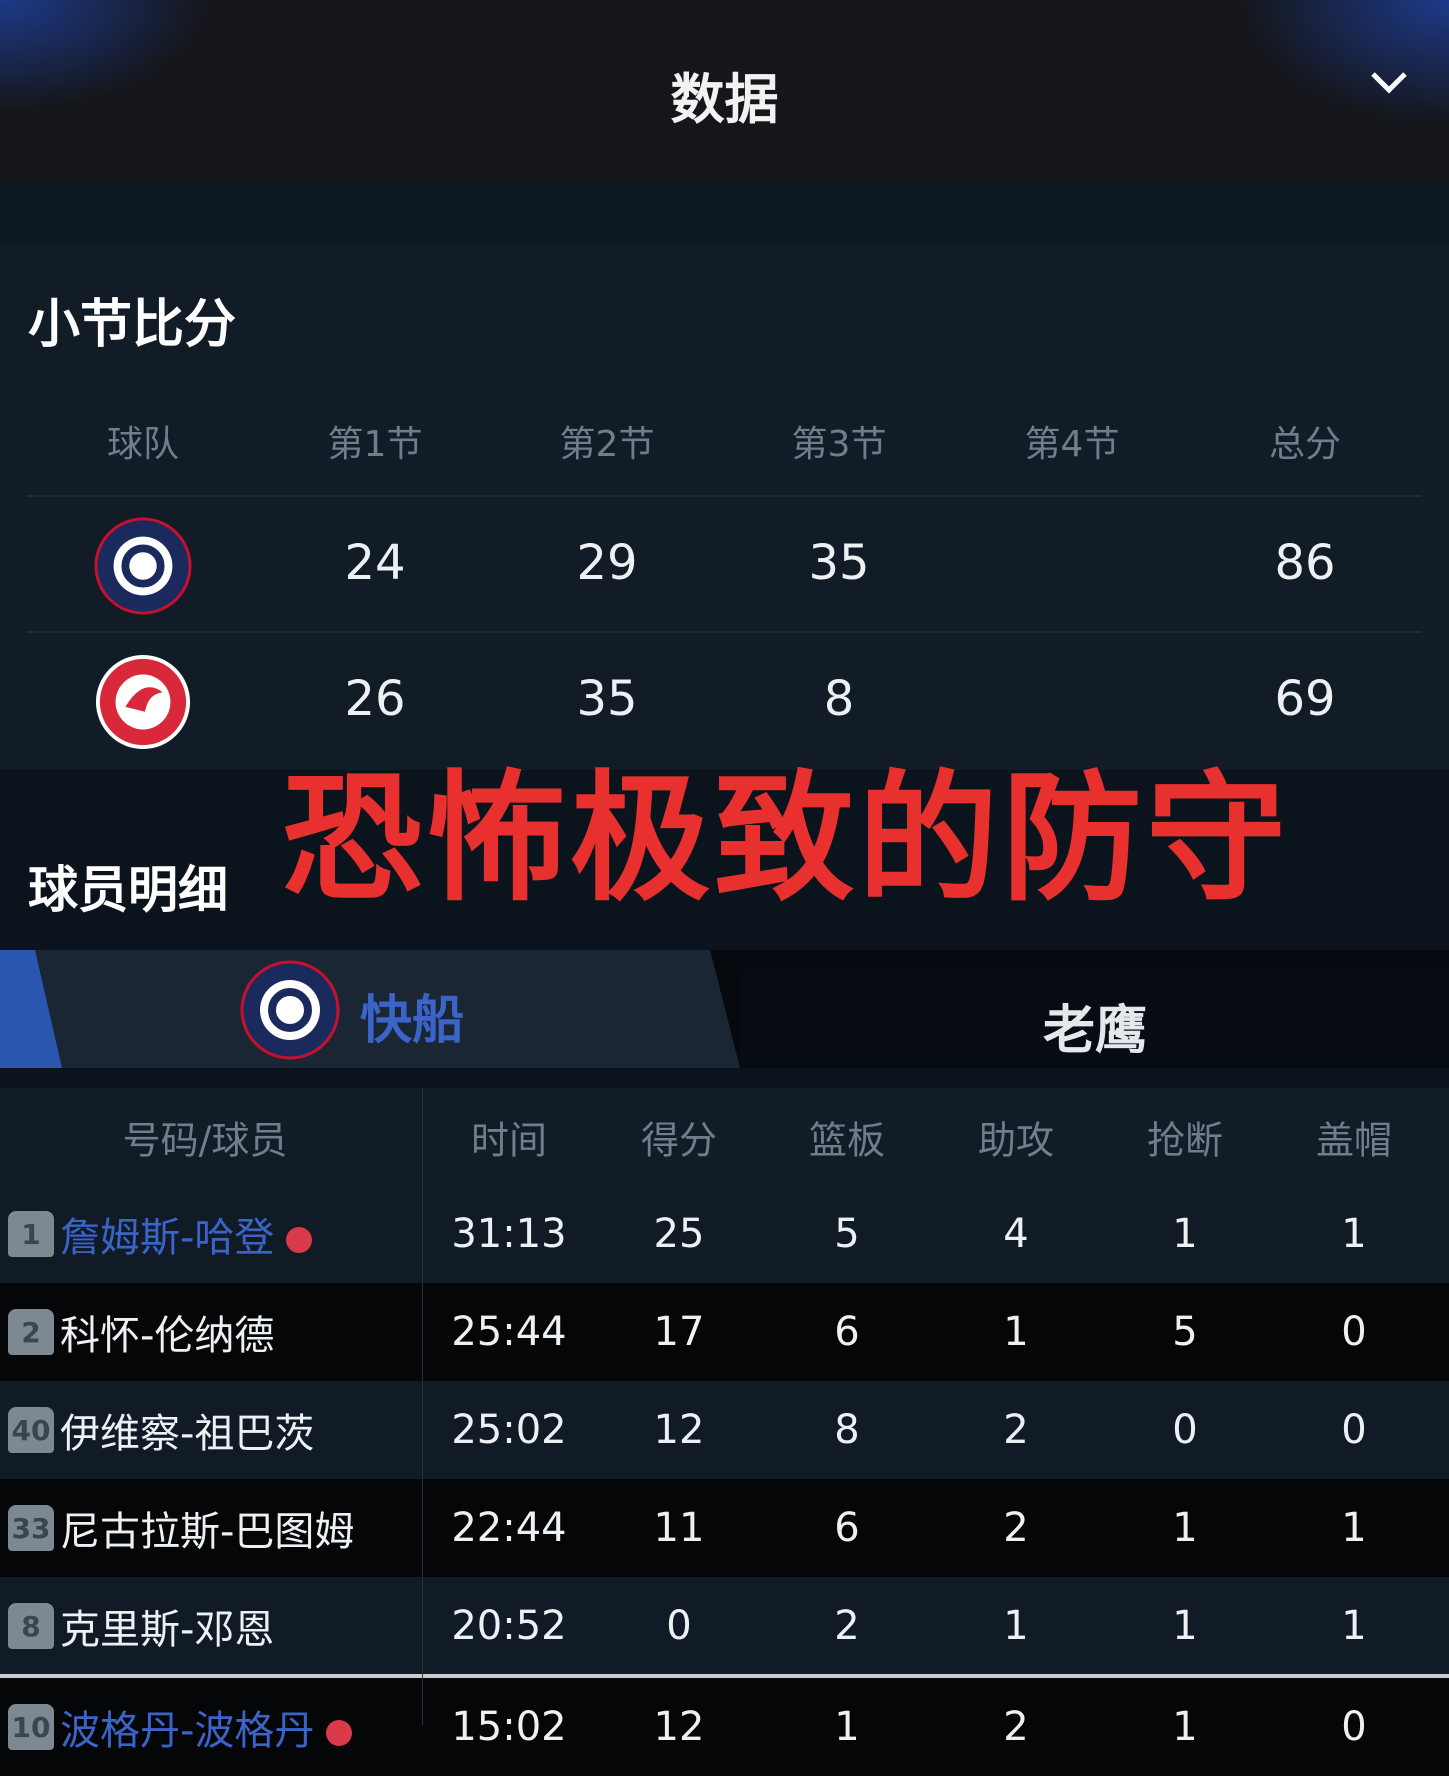 This screenshot has width=1449, height=1776. I want to click on header: 数据, so click(724, 91).